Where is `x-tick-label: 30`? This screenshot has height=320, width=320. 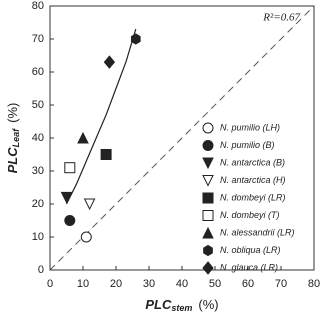 x-tick-label: 30 is located at coordinates (149, 284).